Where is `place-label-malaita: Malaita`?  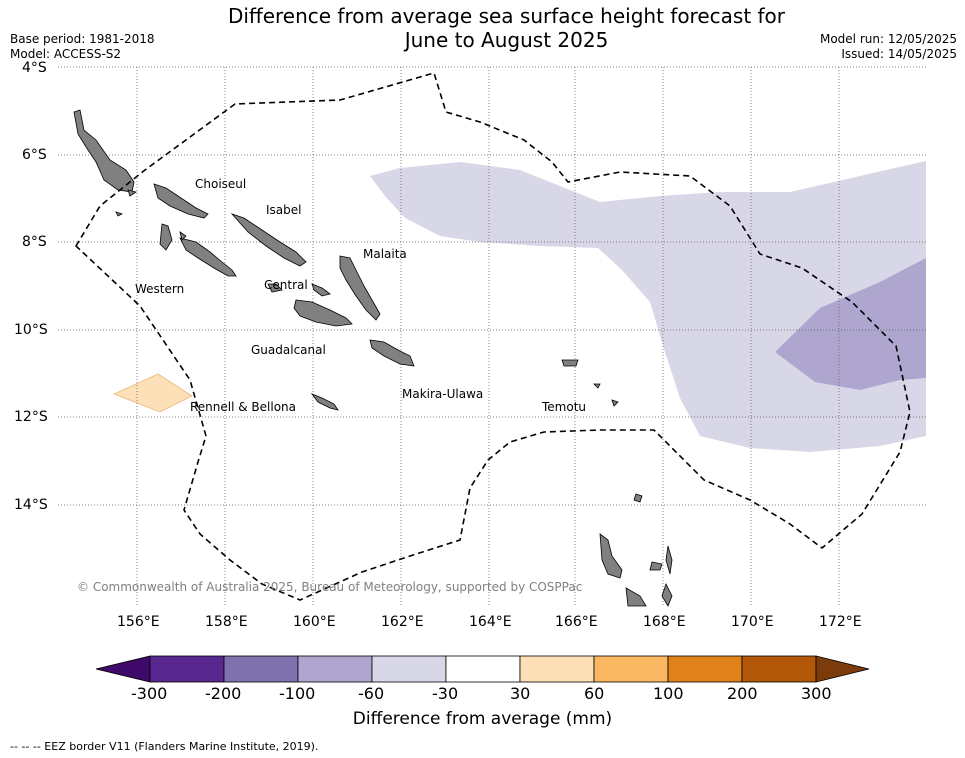 place-label-malaita: Malaita is located at coordinates (385, 254).